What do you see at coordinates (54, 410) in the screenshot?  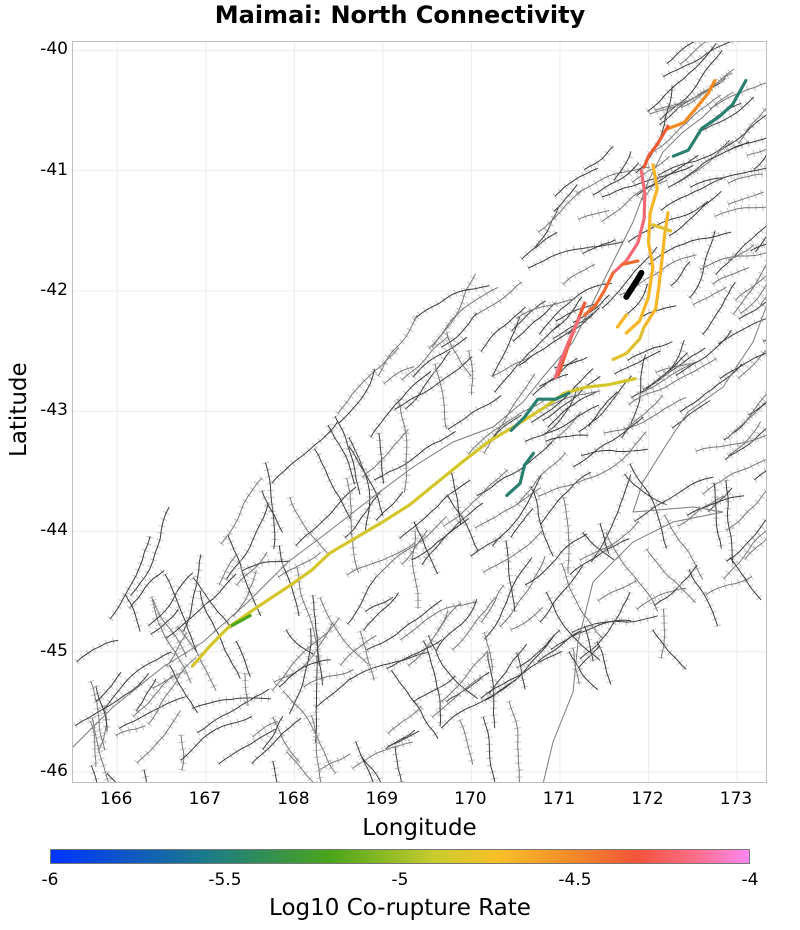 I see `y-tick-label: -43` at bounding box center [54, 410].